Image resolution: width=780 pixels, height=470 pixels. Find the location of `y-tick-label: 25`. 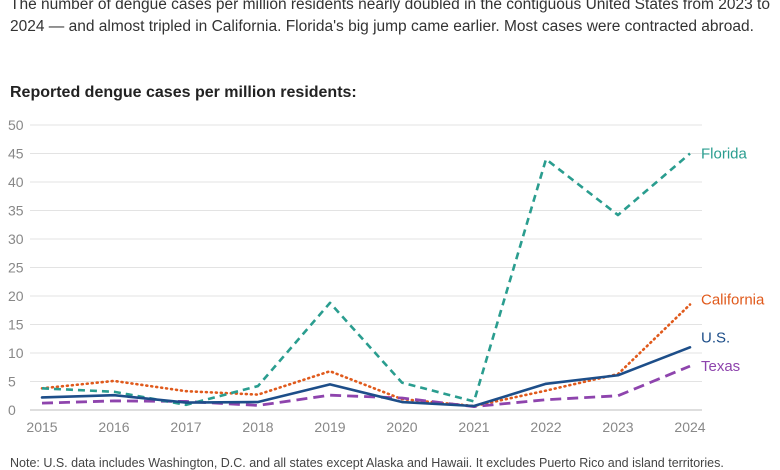

y-tick-label: 25 is located at coordinates (16, 268).